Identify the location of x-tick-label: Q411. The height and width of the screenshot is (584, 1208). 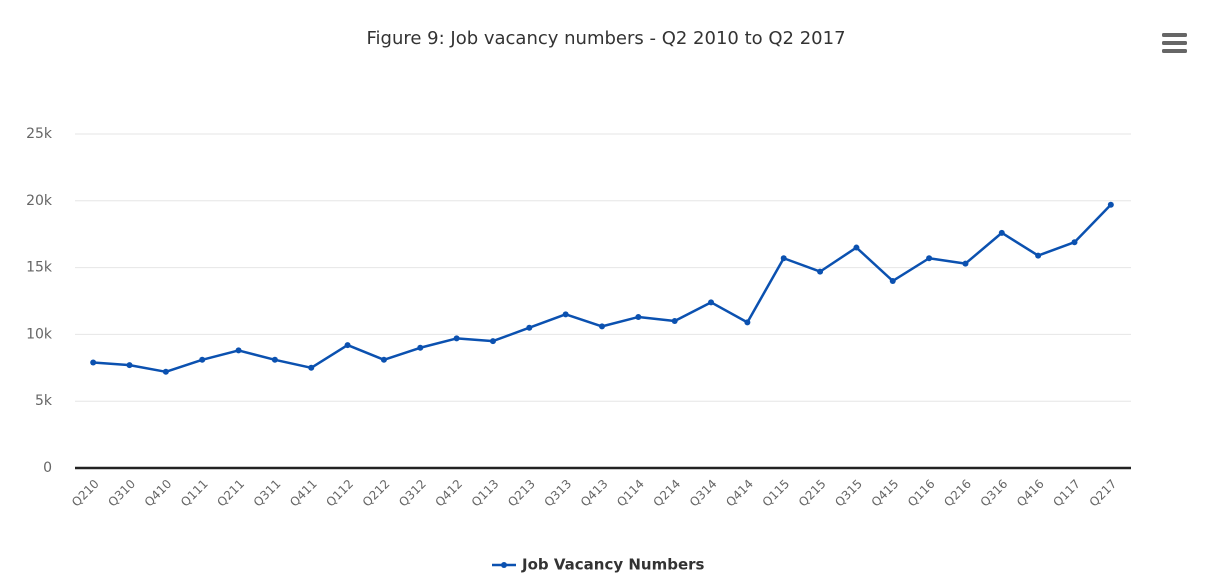
(303, 493).